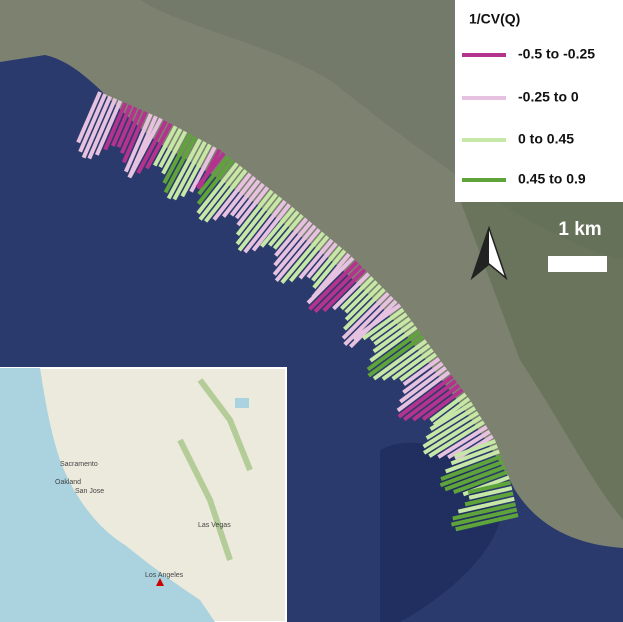 The height and width of the screenshot is (622, 623). Describe the element at coordinates (548, 97) in the screenshot. I see `legend-label: -0.25 to 0` at that location.